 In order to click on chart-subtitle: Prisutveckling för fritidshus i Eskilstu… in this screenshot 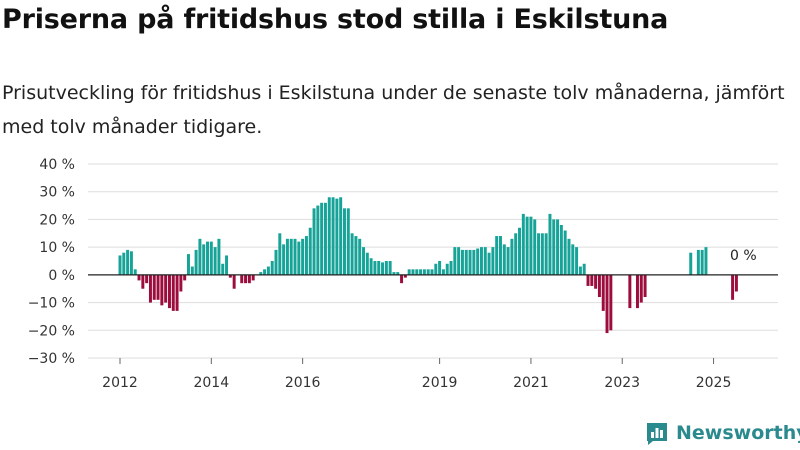, I will do `click(393, 110)`.